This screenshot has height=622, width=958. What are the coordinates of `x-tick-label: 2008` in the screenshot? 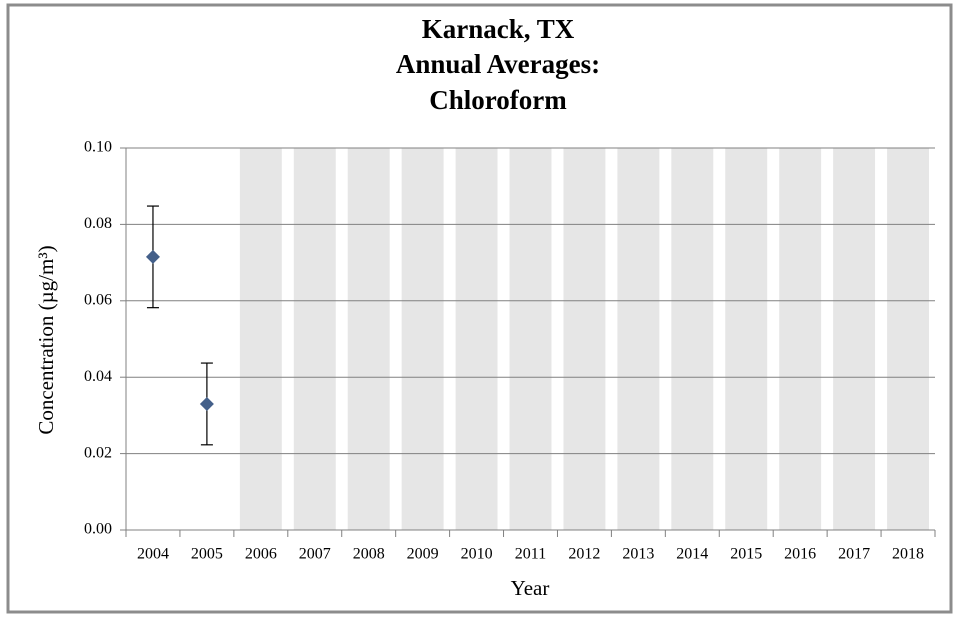 It's located at (369, 554).